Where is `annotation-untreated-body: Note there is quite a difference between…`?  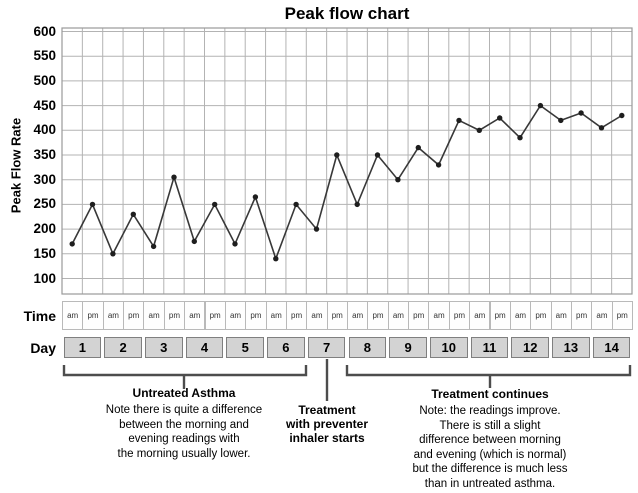
annotation-untreated-body: Note there is quite a difference between… is located at coordinates (184, 432).